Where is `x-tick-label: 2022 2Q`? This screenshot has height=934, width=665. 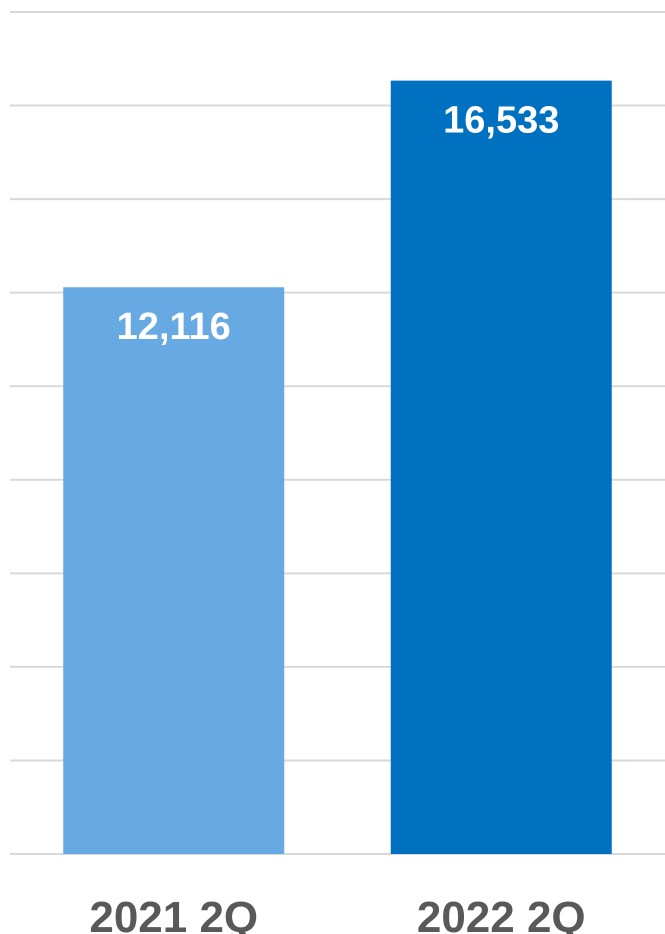
x-tick-label: 2022 2Q is located at coordinates (501, 913).